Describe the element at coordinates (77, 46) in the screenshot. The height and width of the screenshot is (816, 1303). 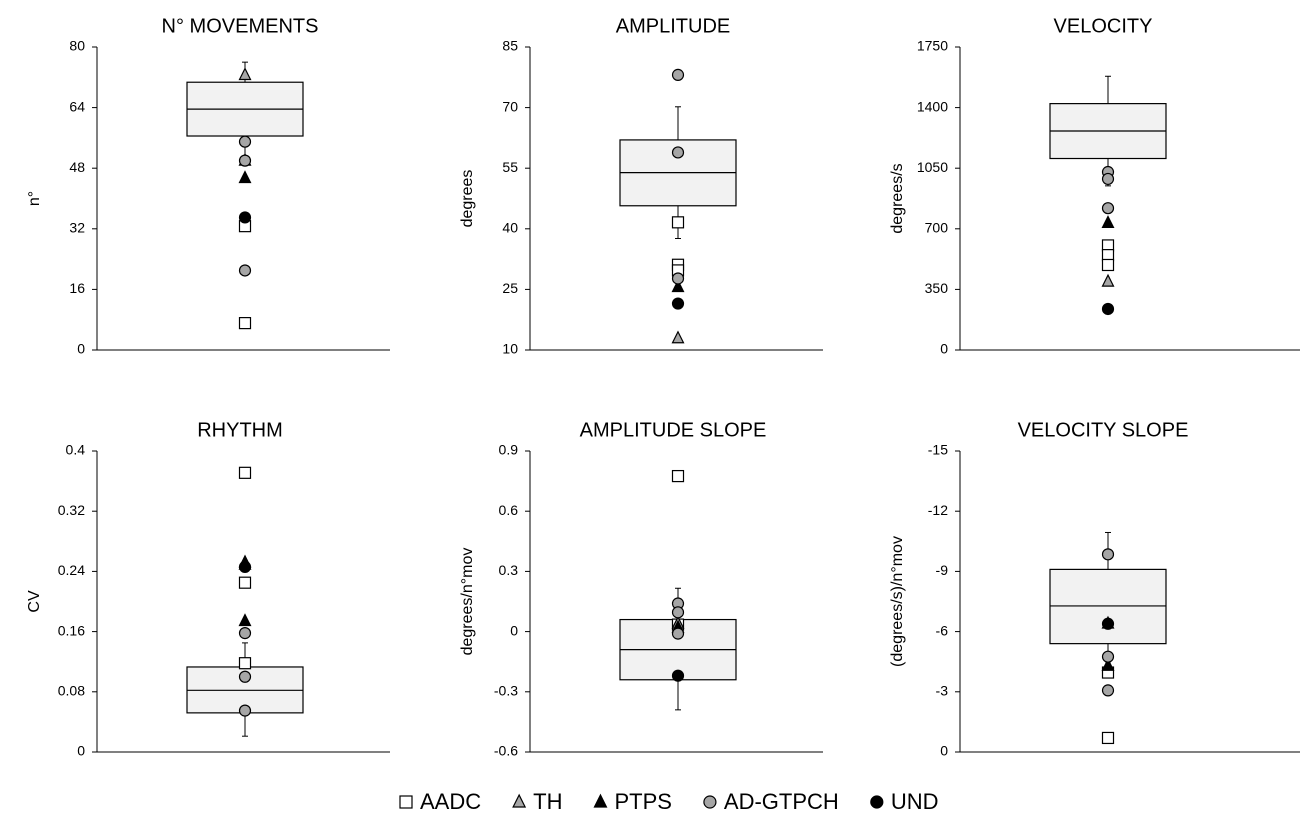
I see `y-tick-label: 80` at that location.